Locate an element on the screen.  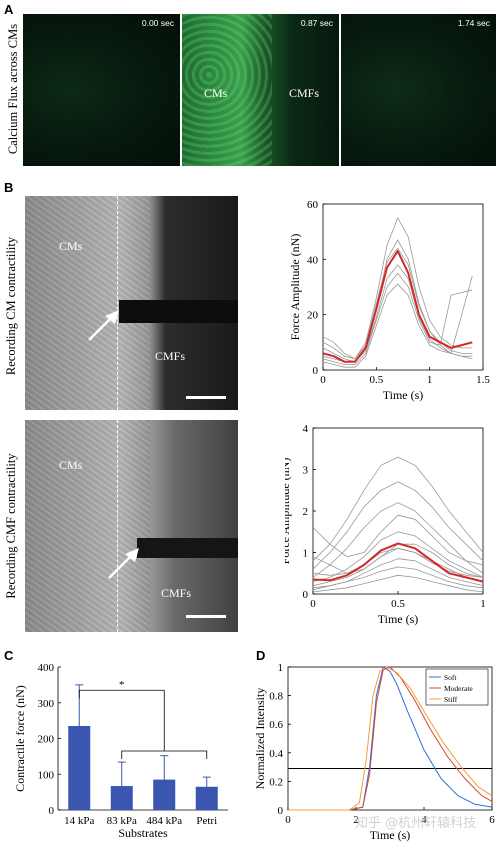
panel-letter-b: B is located at coordinates (9, 187).